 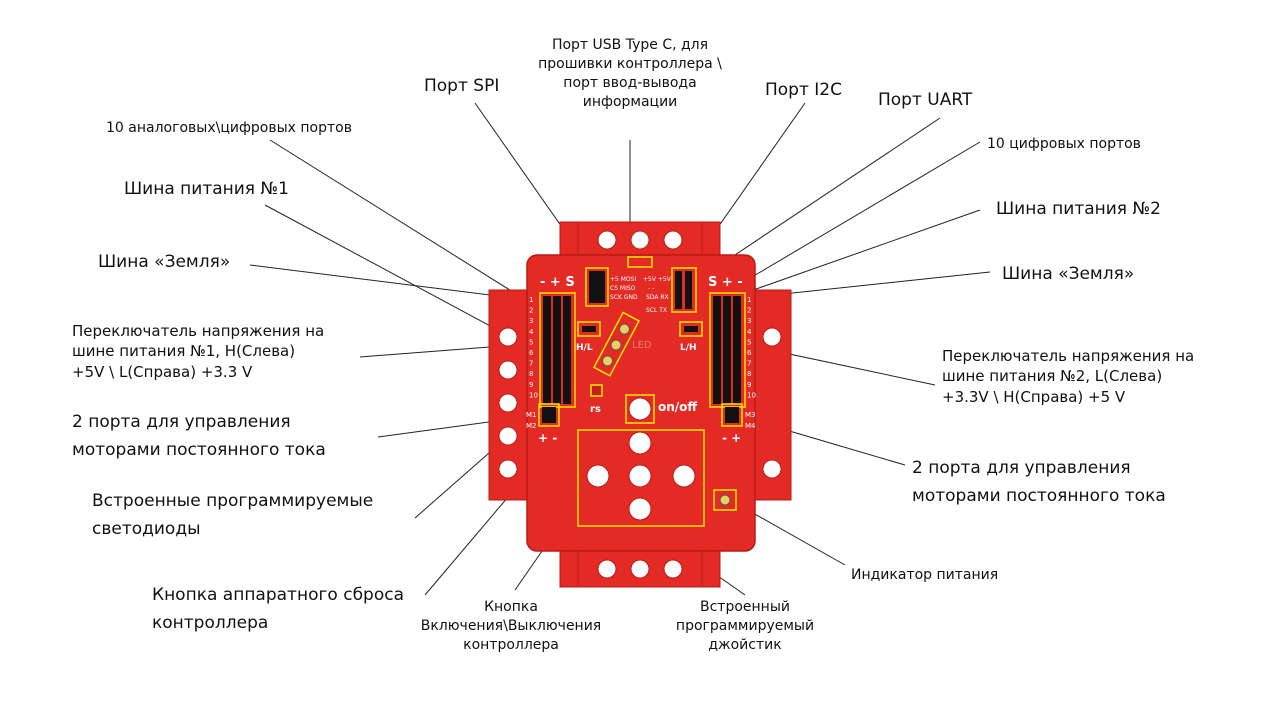 What do you see at coordinates (531, 300) in the screenshot?
I see `pins-left-pin-1: 1` at bounding box center [531, 300].